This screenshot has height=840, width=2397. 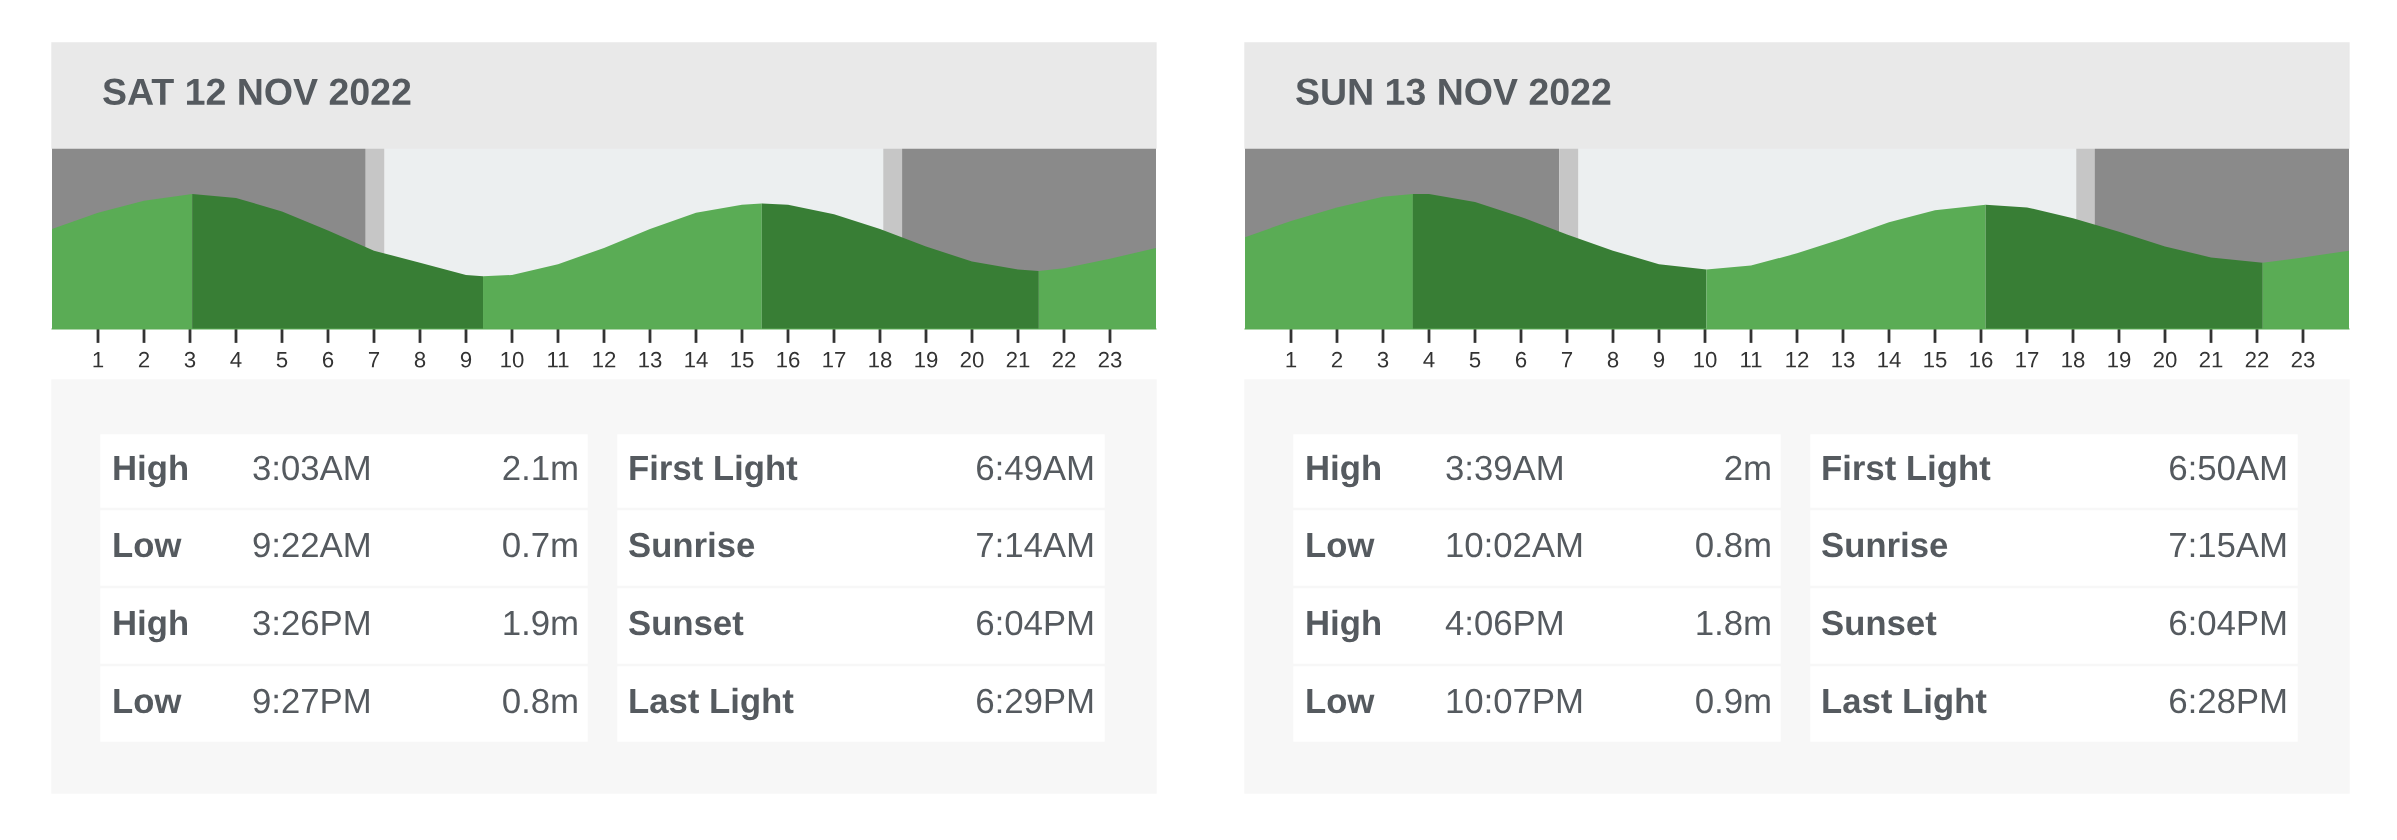 What do you see at coordinates (311, 468) in the screenshot?
I see `text: 3:03AM` at bounding box center [311, 468].